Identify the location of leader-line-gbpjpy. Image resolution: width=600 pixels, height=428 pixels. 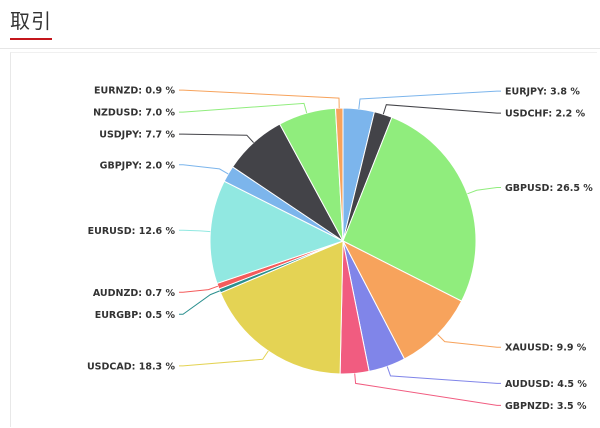
(204, 169).